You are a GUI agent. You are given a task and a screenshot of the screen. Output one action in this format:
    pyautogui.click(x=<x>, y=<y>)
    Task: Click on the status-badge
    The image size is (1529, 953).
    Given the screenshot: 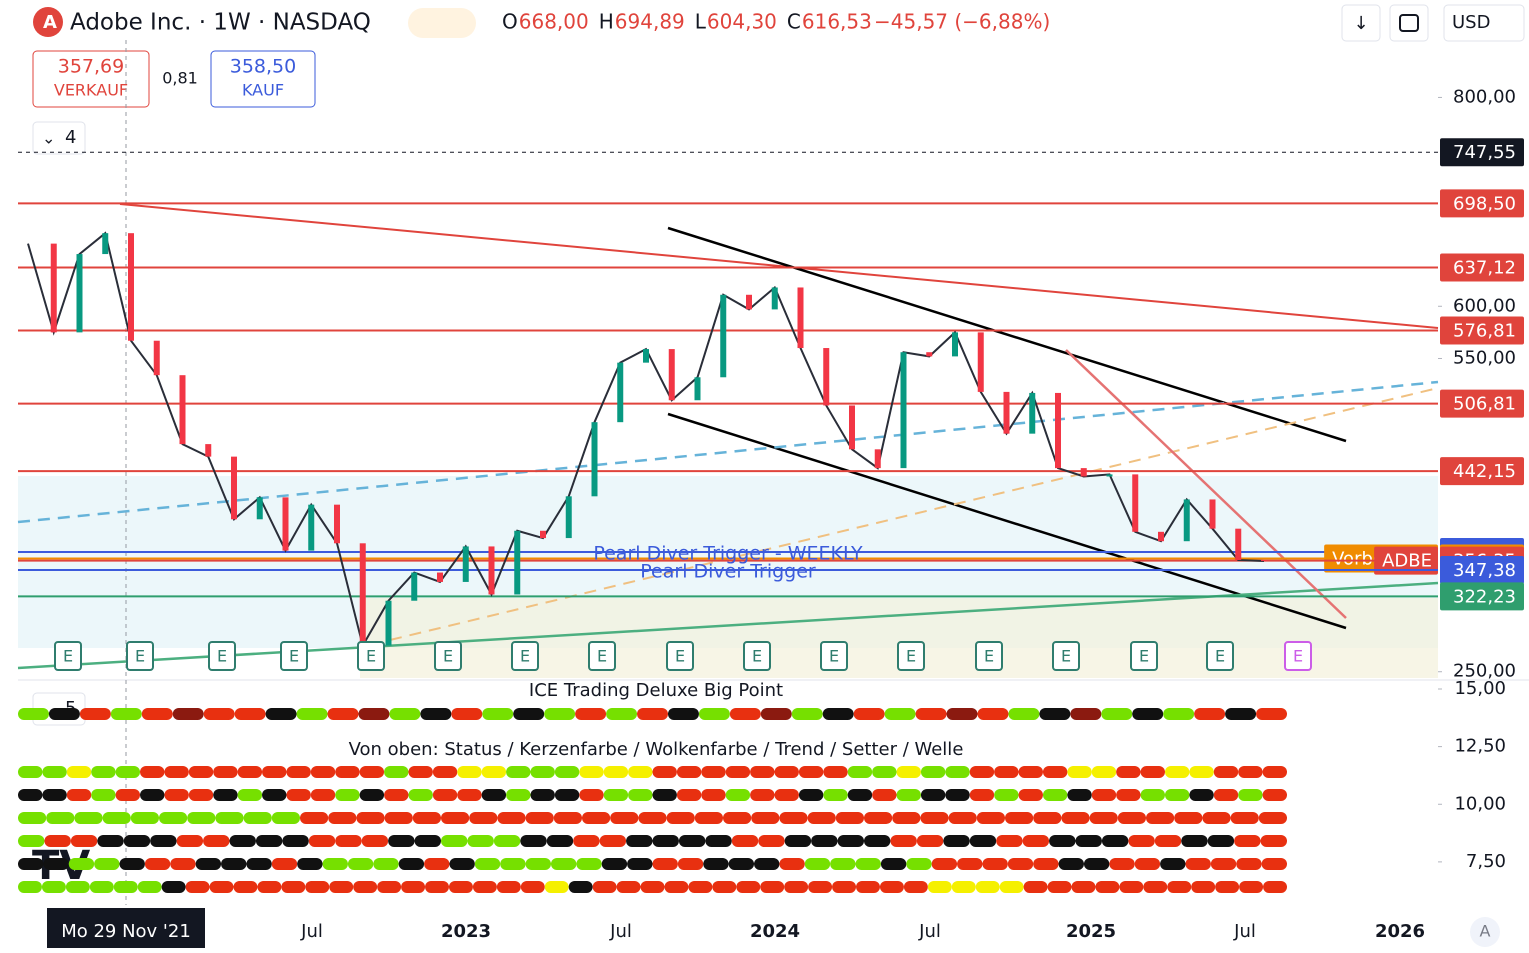 What is the action you would take?
    pyautogui.click(x=442, y=23)
    